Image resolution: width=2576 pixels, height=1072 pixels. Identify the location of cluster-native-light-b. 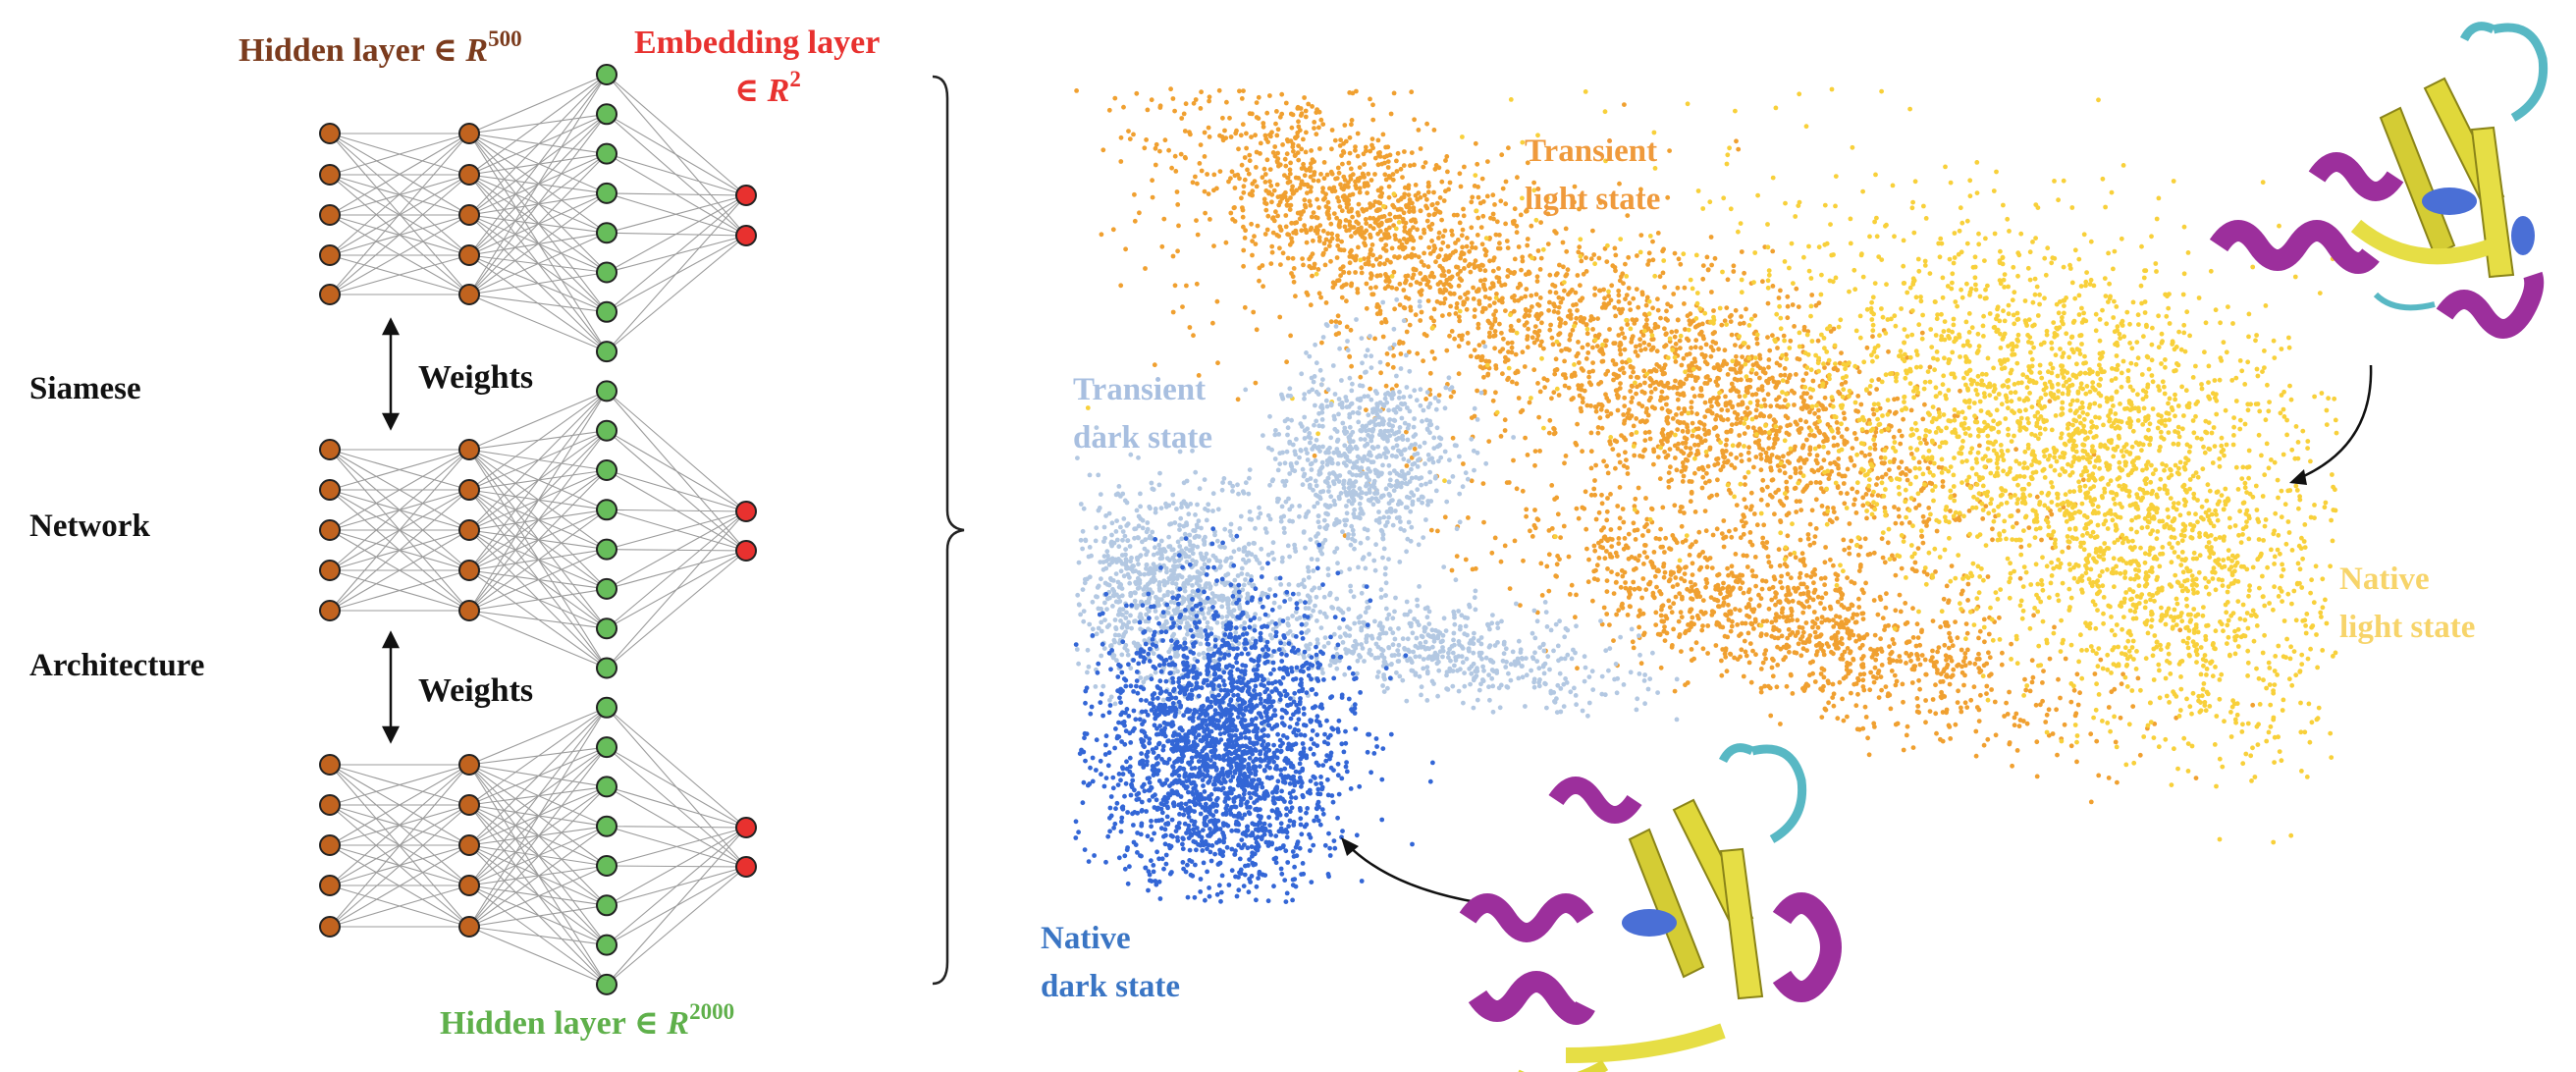
(2103, 603).